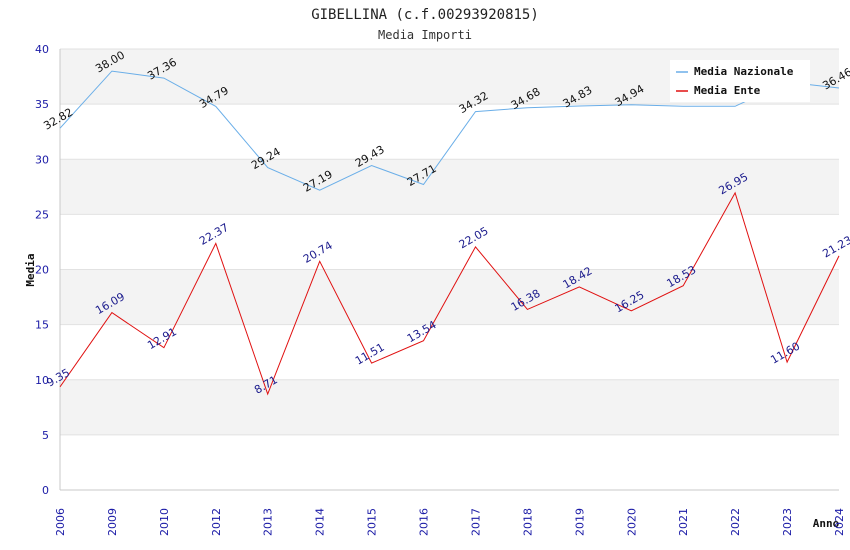 The width and height of the screenshot is (850, 550). Describe the element at coordinates (42, 325) in the screenshot. I see `y-tick-label: 15` at that location.